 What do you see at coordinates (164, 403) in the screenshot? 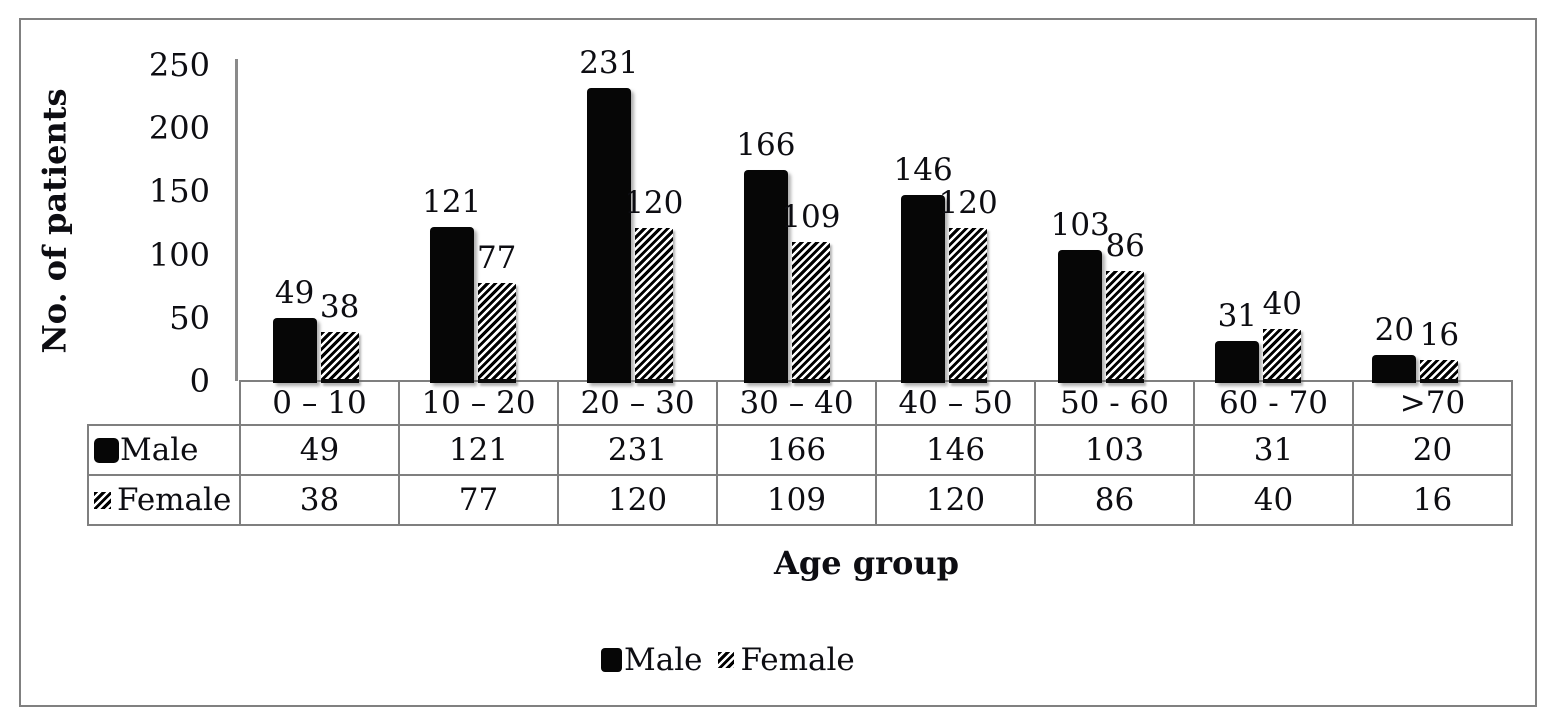
I see `table-corner-cell` at bounding box center [164, 403].